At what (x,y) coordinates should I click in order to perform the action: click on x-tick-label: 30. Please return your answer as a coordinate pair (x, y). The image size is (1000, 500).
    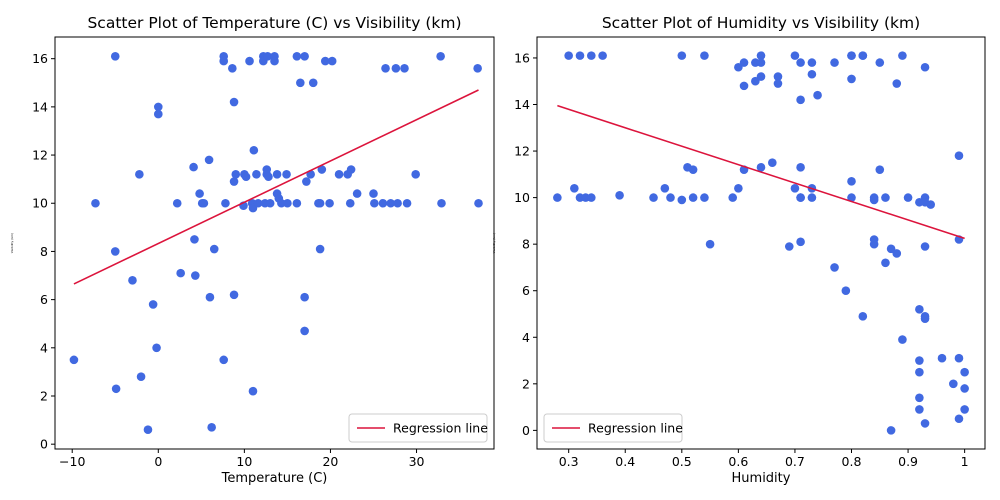
    Looking at the image, I should click on (417, 461).